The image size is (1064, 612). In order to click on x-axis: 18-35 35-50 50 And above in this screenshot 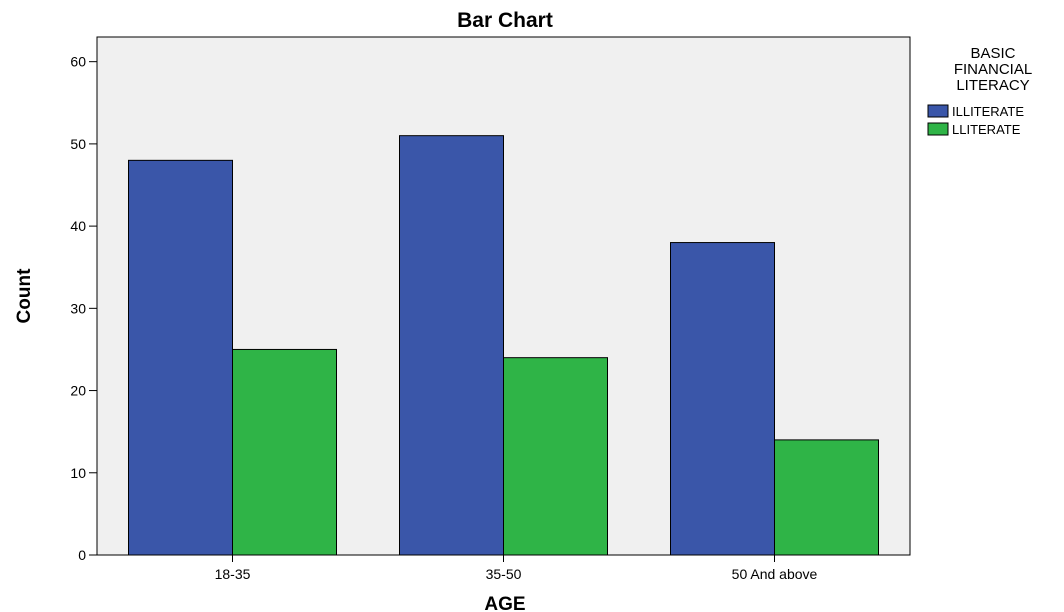, I will do `click(516, 568)`.